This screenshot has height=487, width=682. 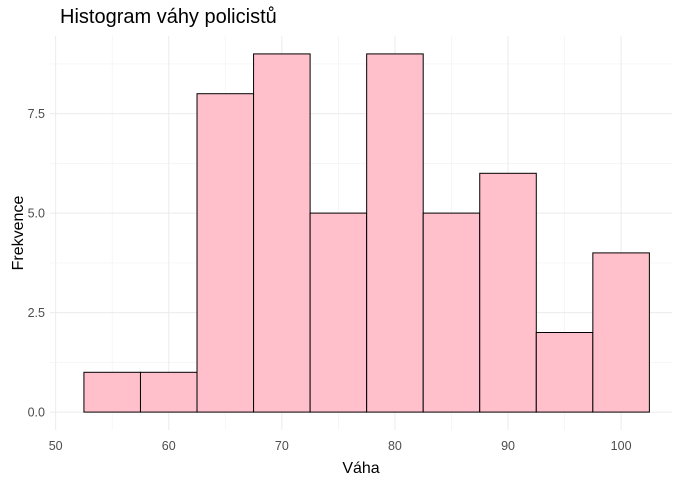 I want to click on x-tick-label: 60, so click(x=169, y=446).